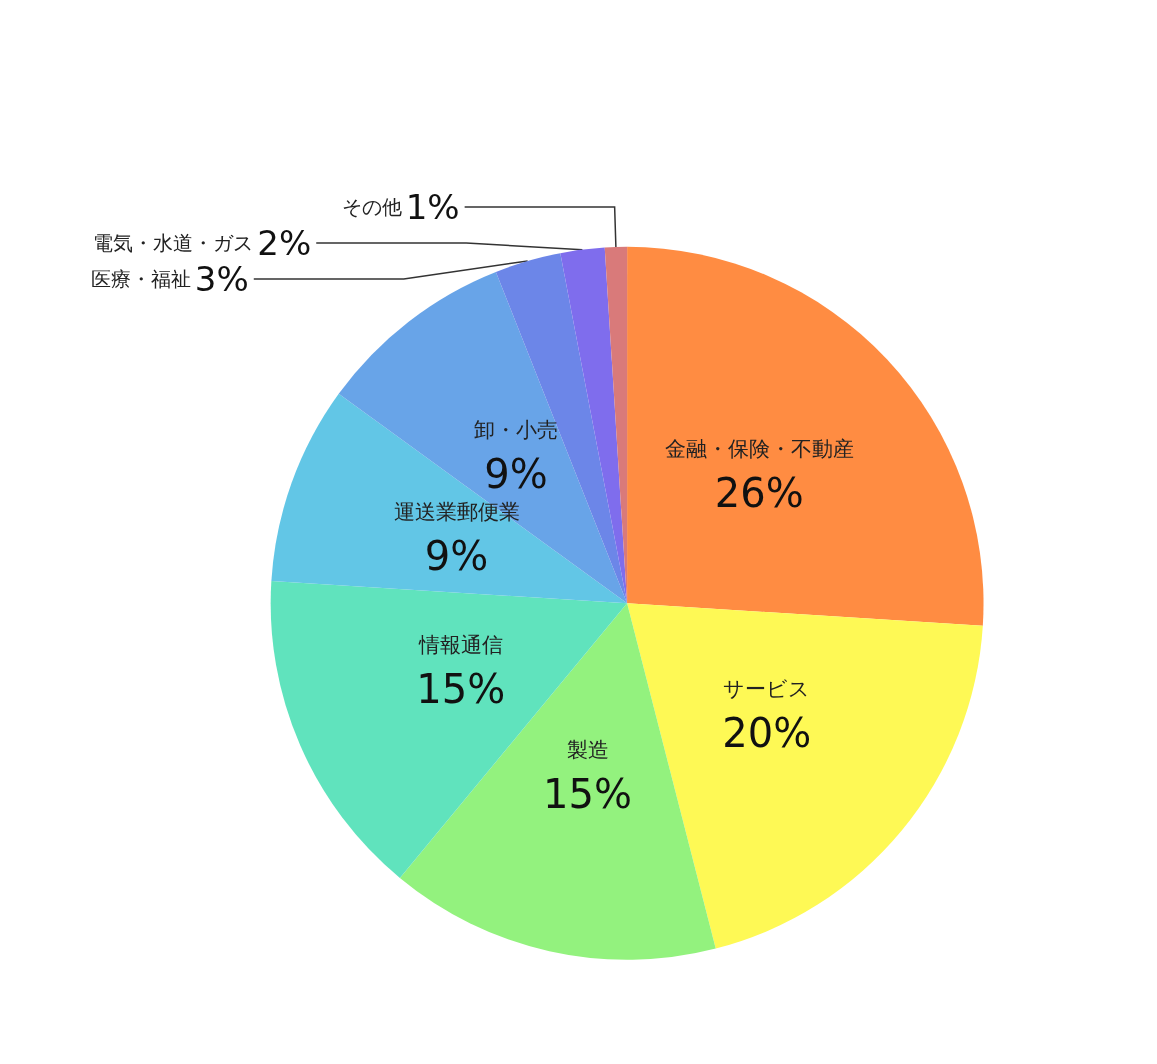 This screenshot has width=1157, height=1064. Describe the element at coordinates (221, 279) in the screenshot. I see `data-label: 3%` at that location.